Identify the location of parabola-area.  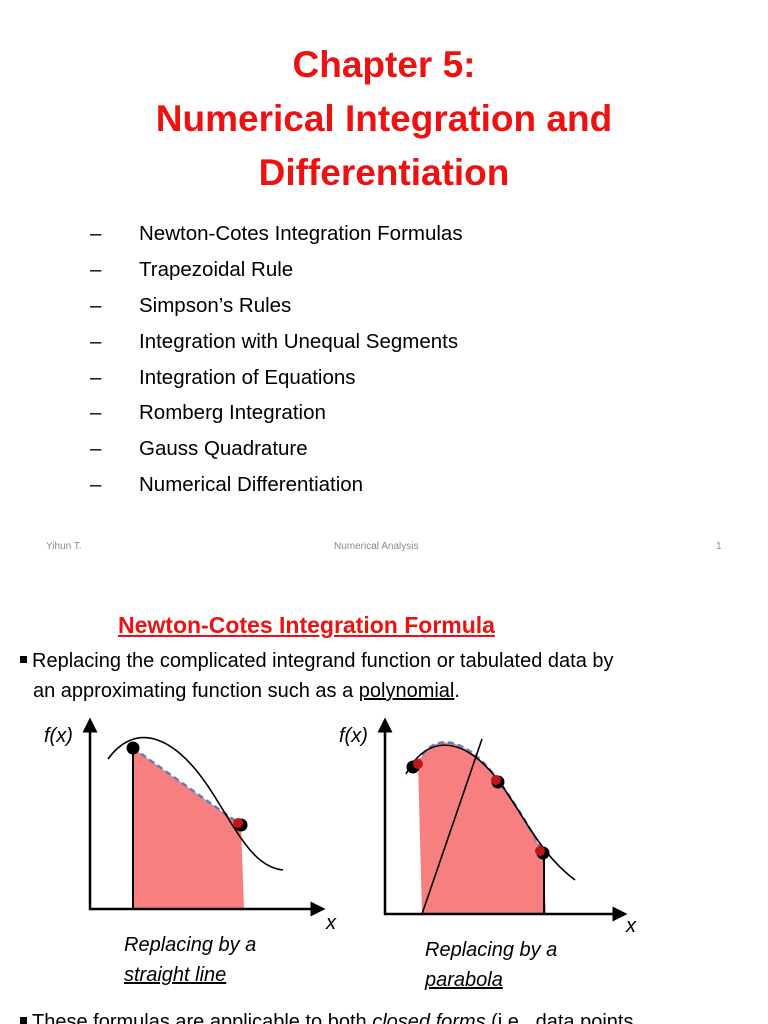
(482, 828).